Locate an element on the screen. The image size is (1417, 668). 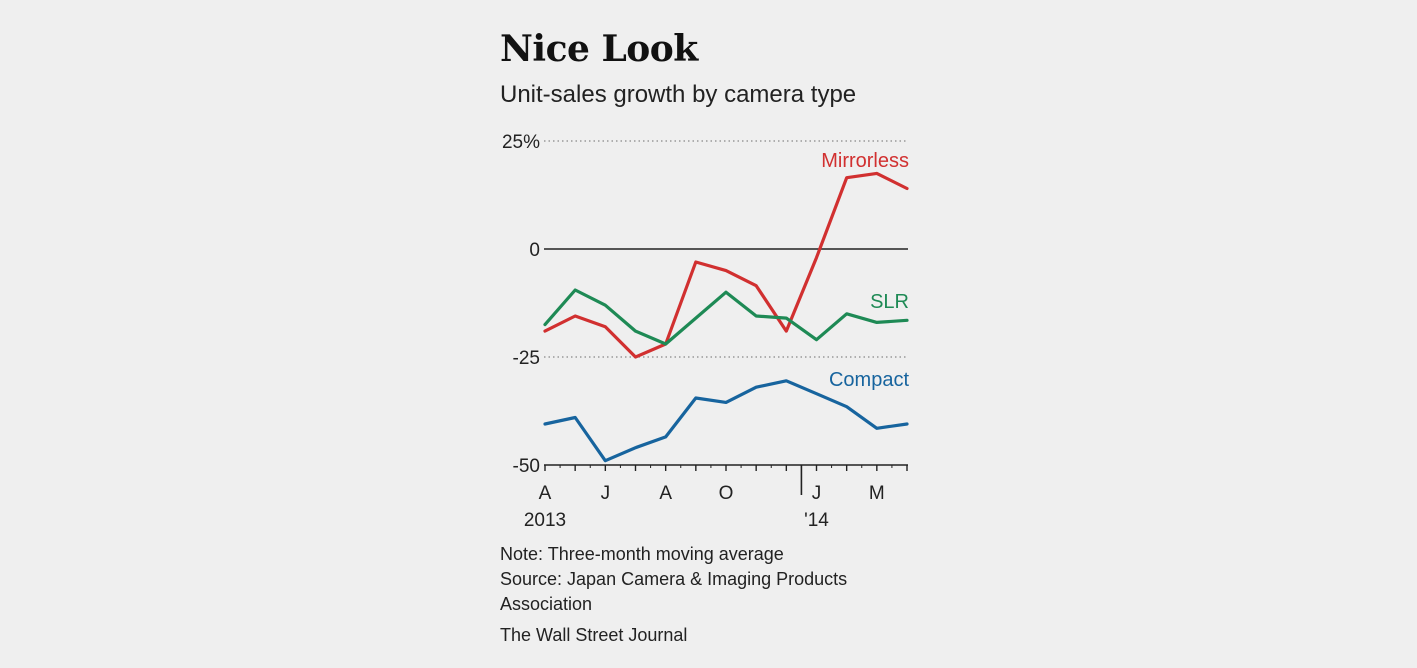
y-tick-label: -50 is located at coordinates (526, 466).